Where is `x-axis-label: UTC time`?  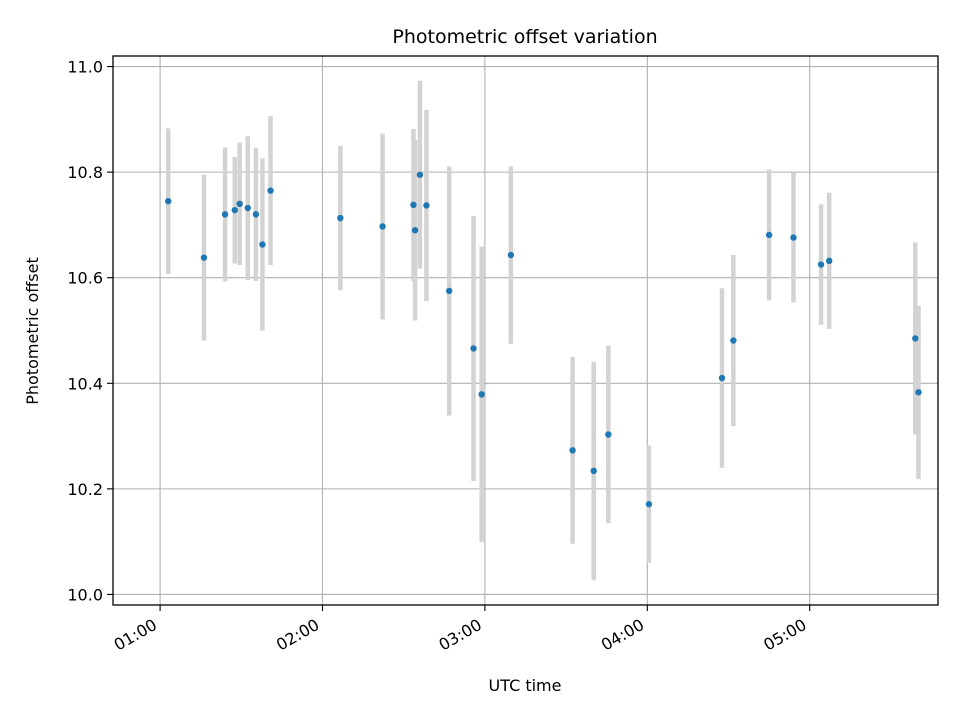 x-axis-label: UTC time is located at coordinates (525, 685).